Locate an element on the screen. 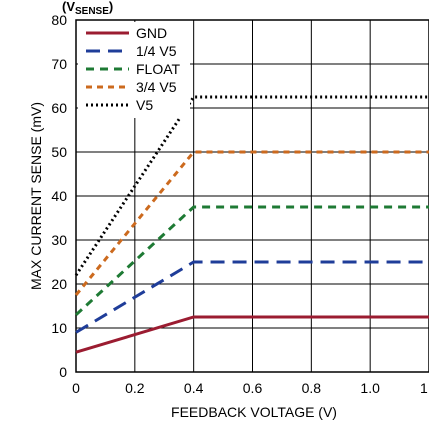  x-tick-label: 1.0 is located at coordinates (370, 388).